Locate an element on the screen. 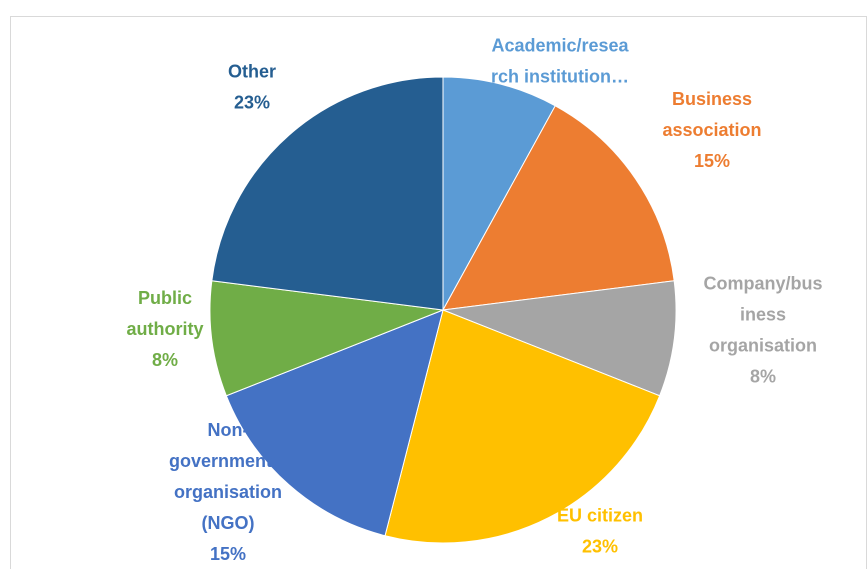  slice-label-line: Academic/resea is located at coordinates (560, 45).